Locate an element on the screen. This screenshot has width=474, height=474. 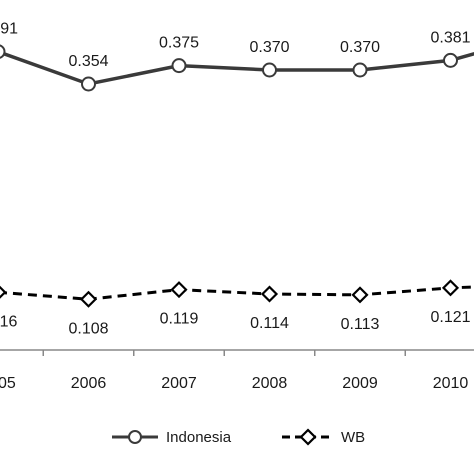
legend-marker-diamond is located at coordinates (308, 437).